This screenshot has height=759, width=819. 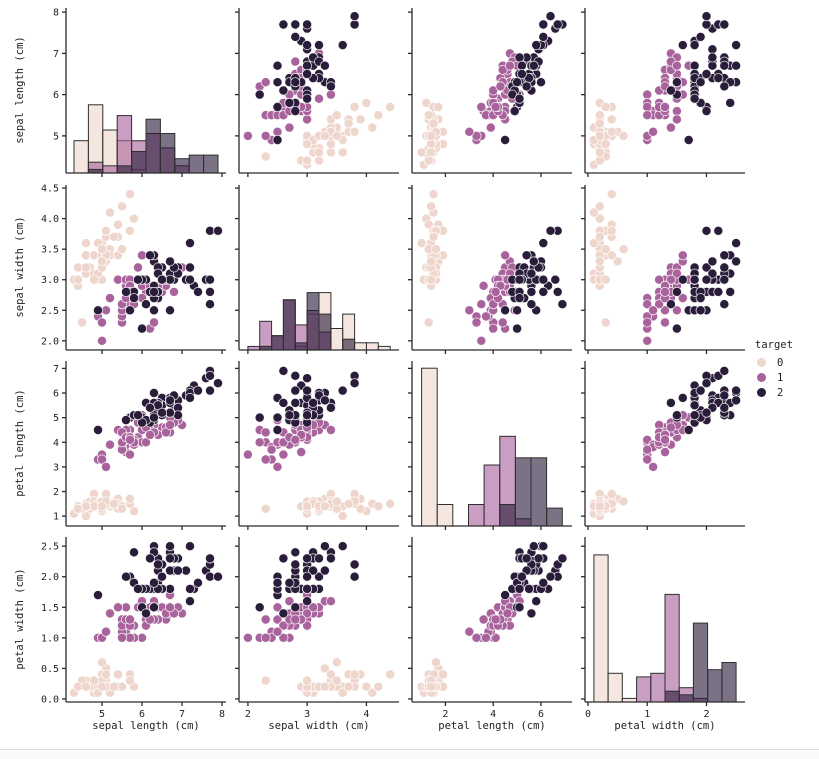 I want to click on y-tick-label: 2.0, so click(x=50, y=577).